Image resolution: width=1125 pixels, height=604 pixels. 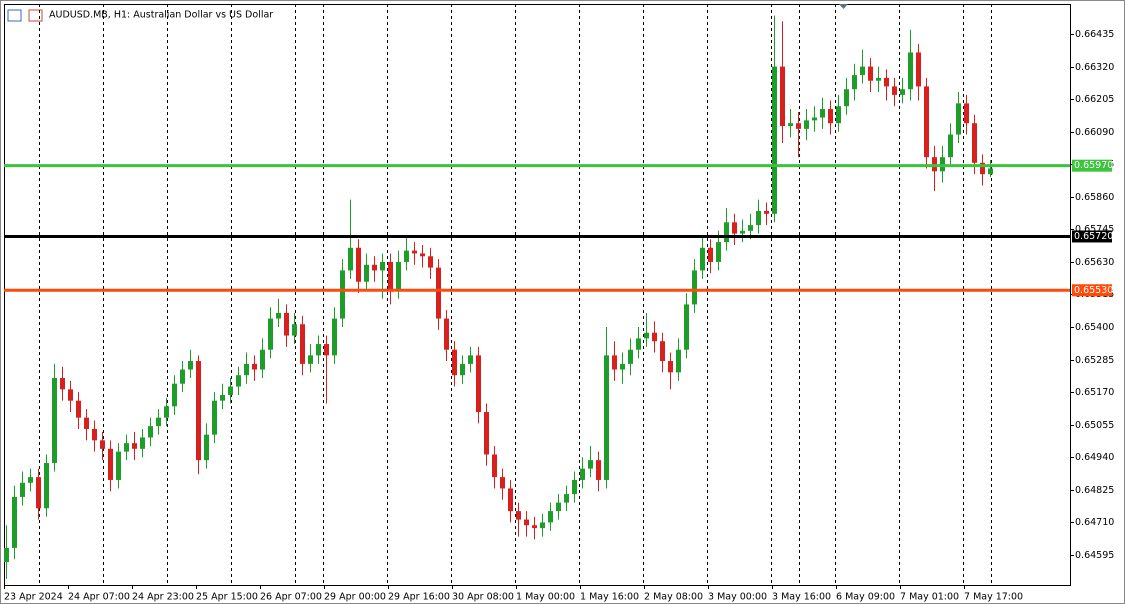 I want to click on y-tick-label: 0.65170, so click(x=1094, y=392).